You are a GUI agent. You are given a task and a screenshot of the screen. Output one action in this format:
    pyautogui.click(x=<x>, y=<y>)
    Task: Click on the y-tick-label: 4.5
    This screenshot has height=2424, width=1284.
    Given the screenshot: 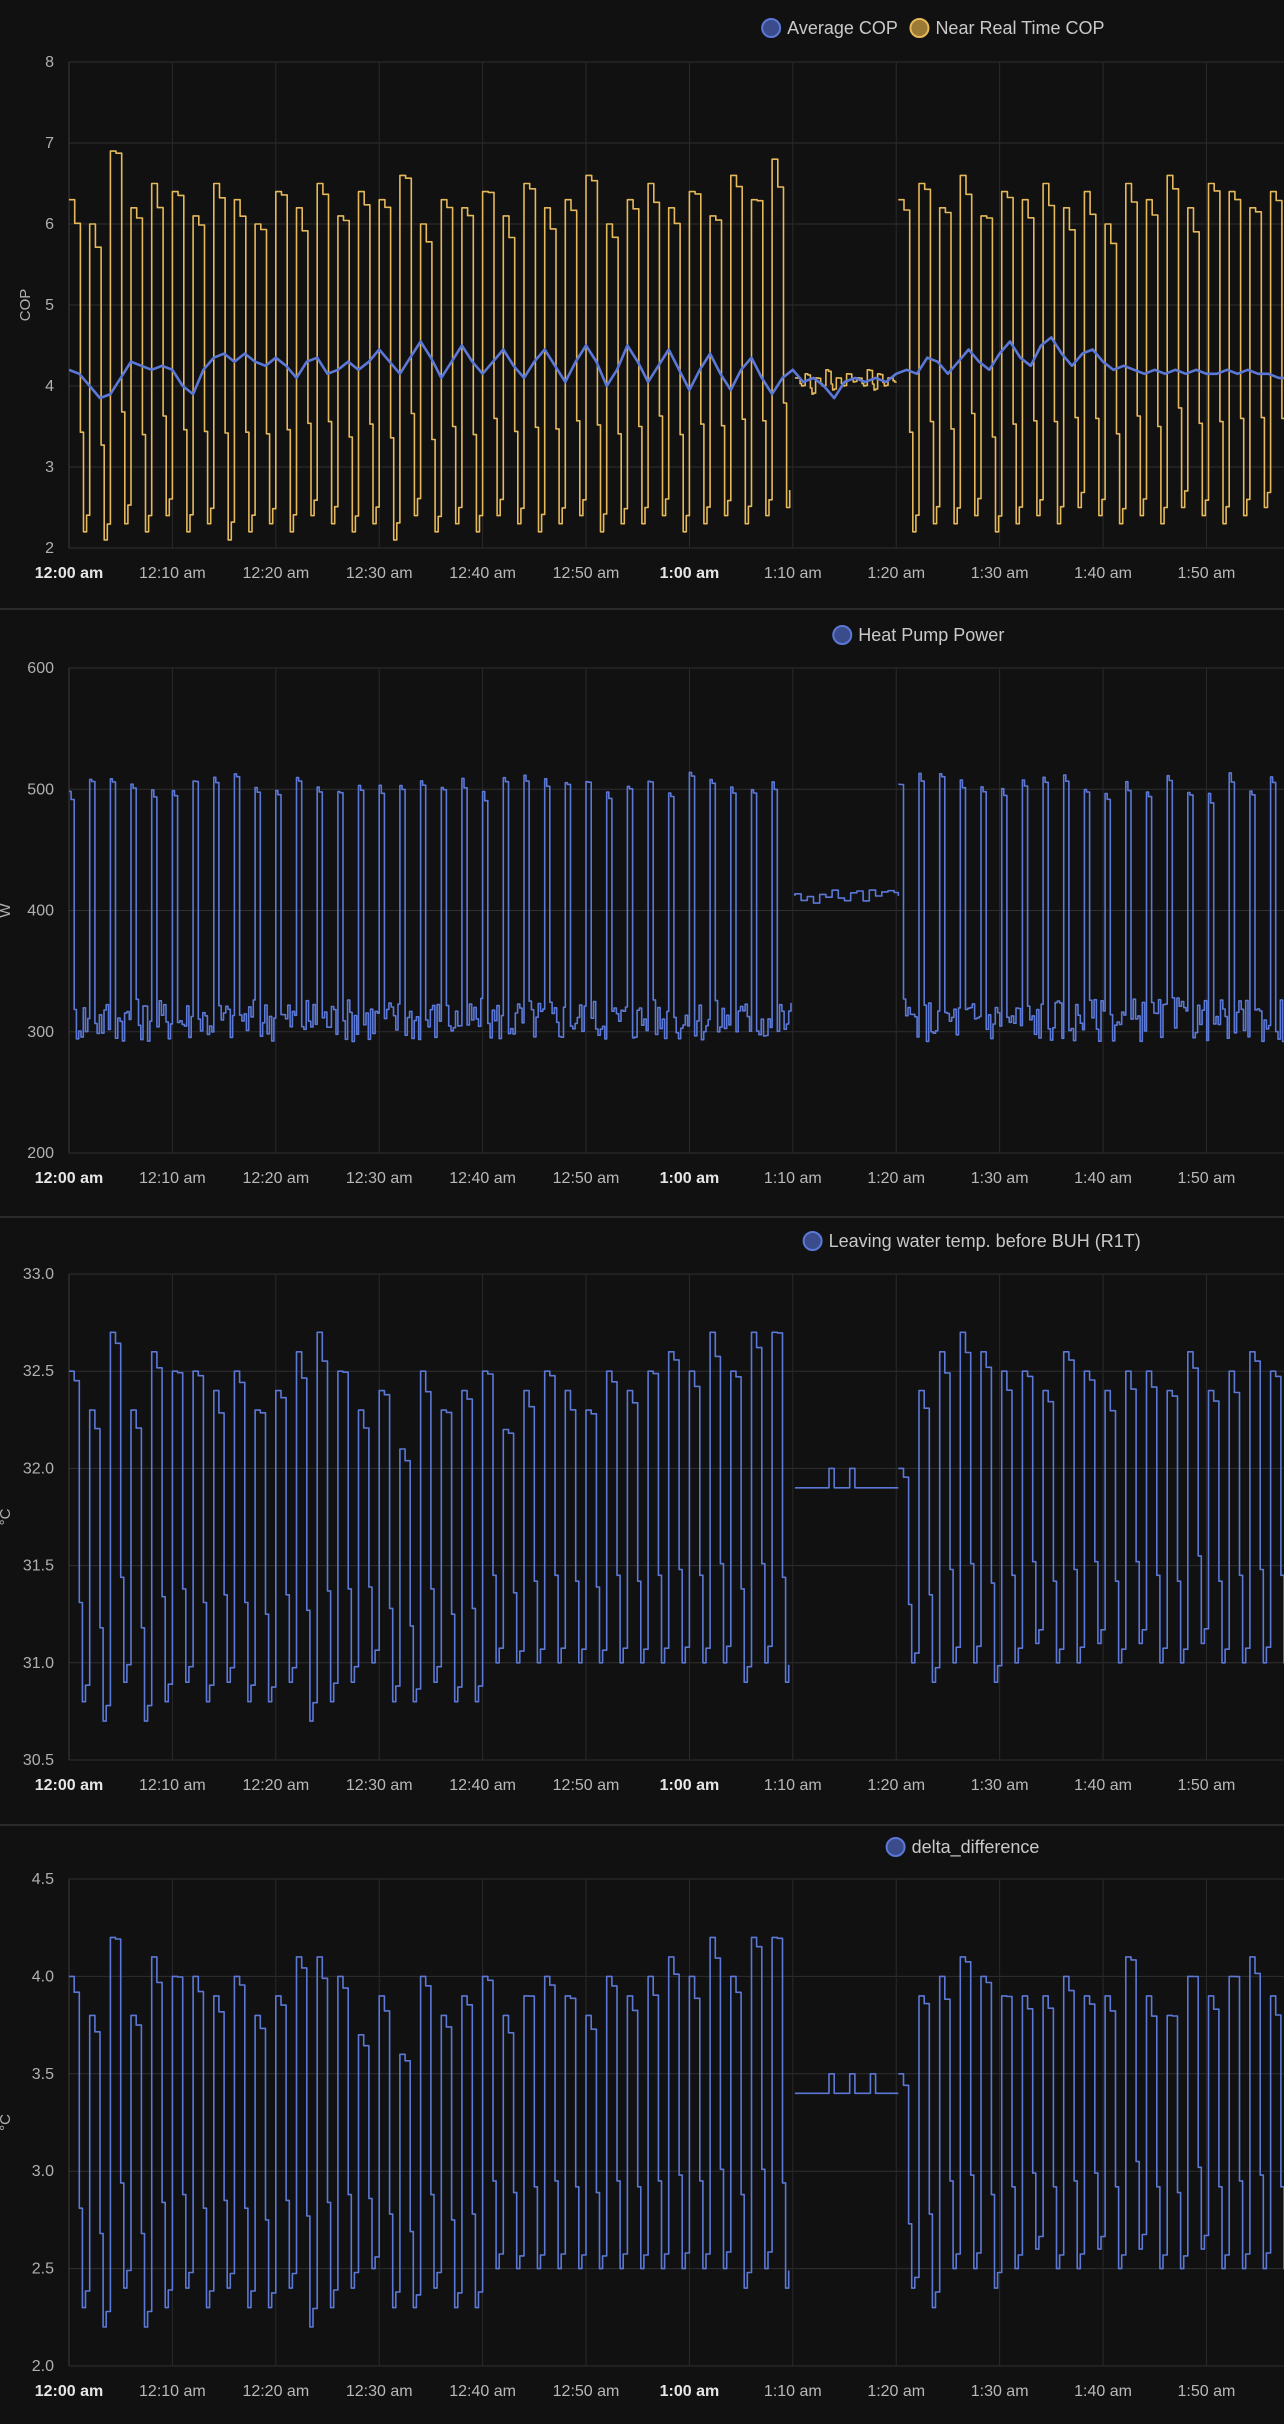 What is the action you would take?
    pyautogui.click(x=43, y=1879)
    